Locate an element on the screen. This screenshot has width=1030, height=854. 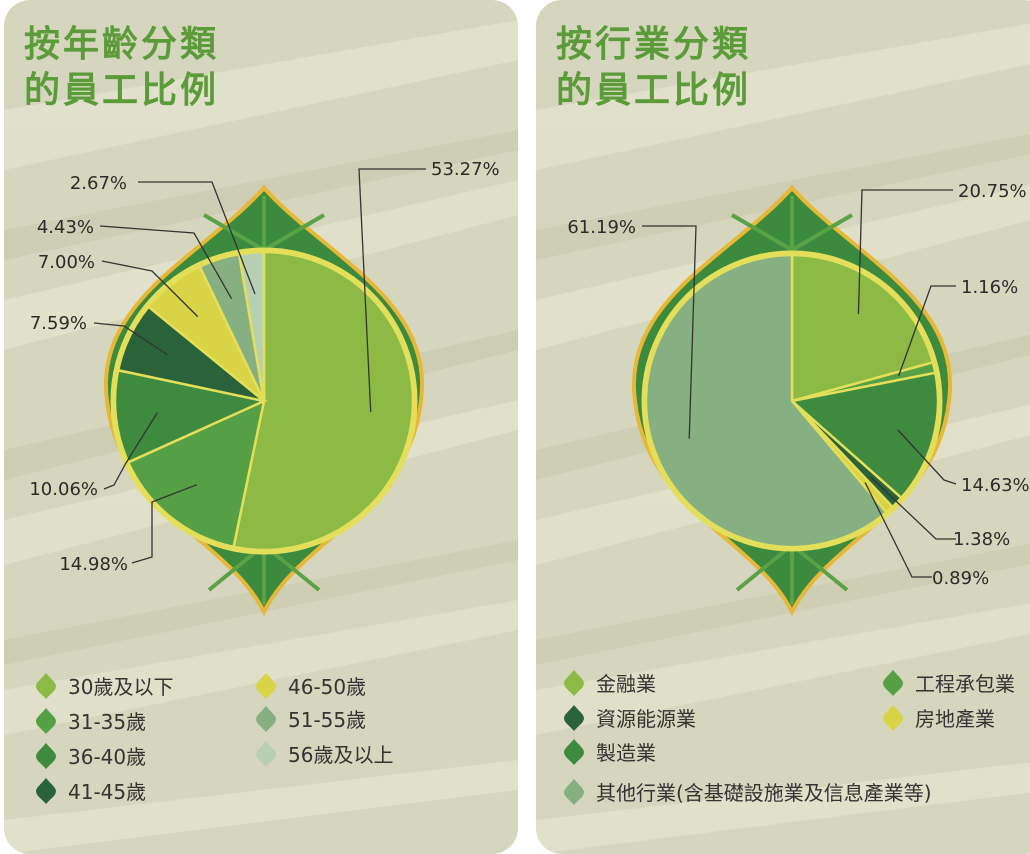
data-label: 7.59% is located at coordinates (58, 323).